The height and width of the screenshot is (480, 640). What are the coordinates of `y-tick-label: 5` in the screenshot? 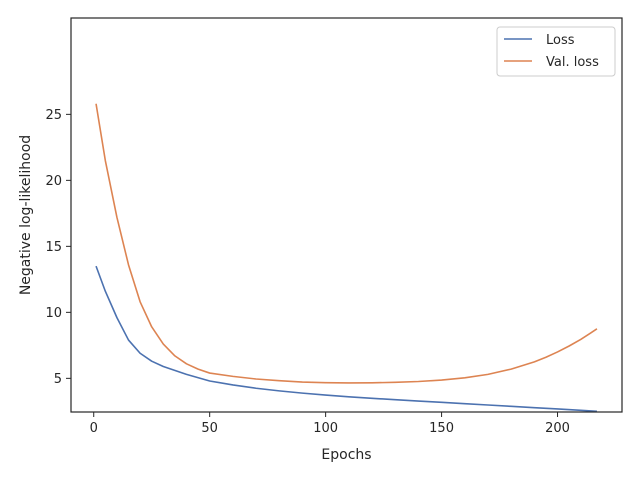 It's located at (58, 379).